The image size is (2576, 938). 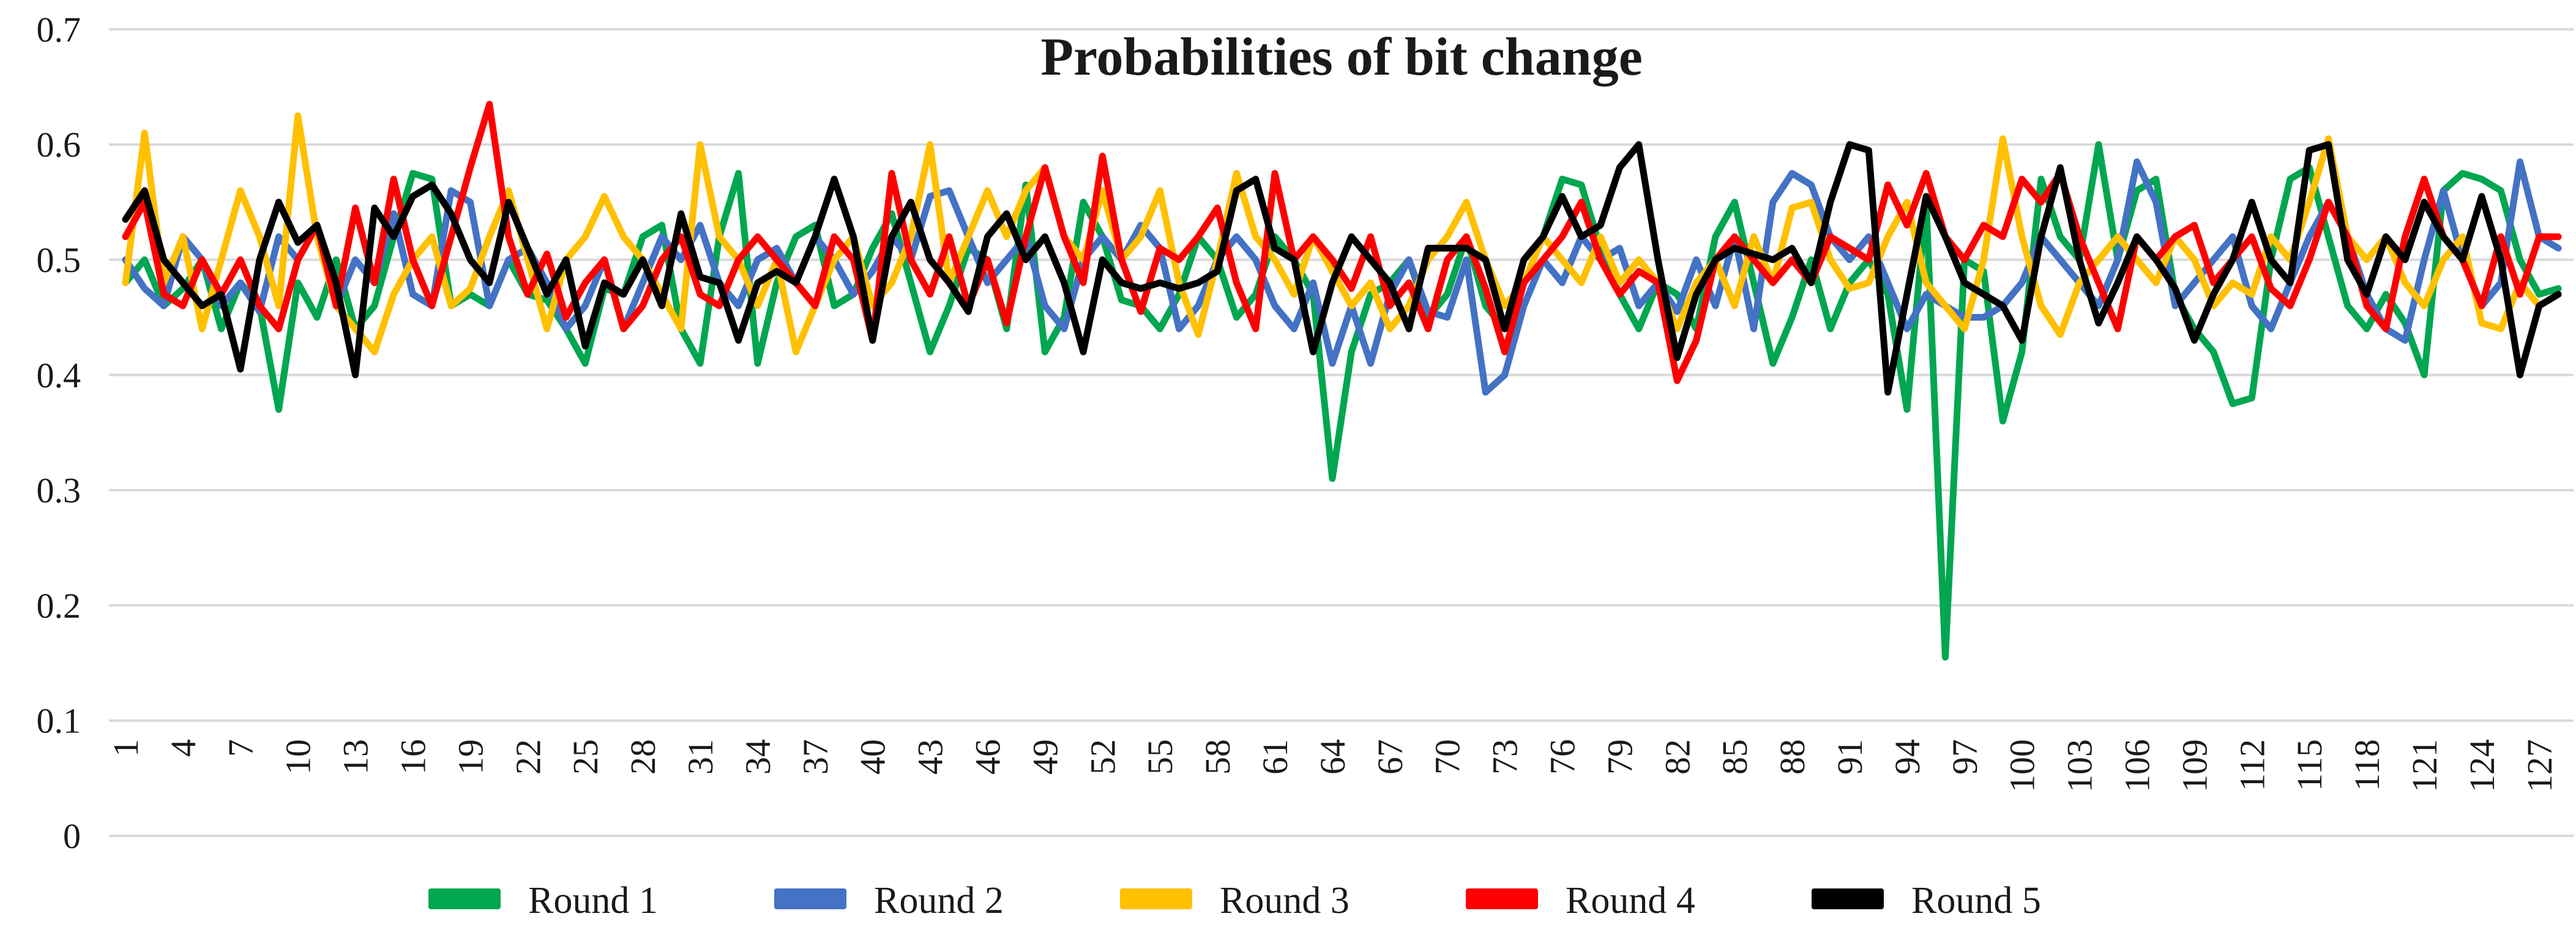 I want to click on x-tick-label: 16, so click(x=413, y=757).